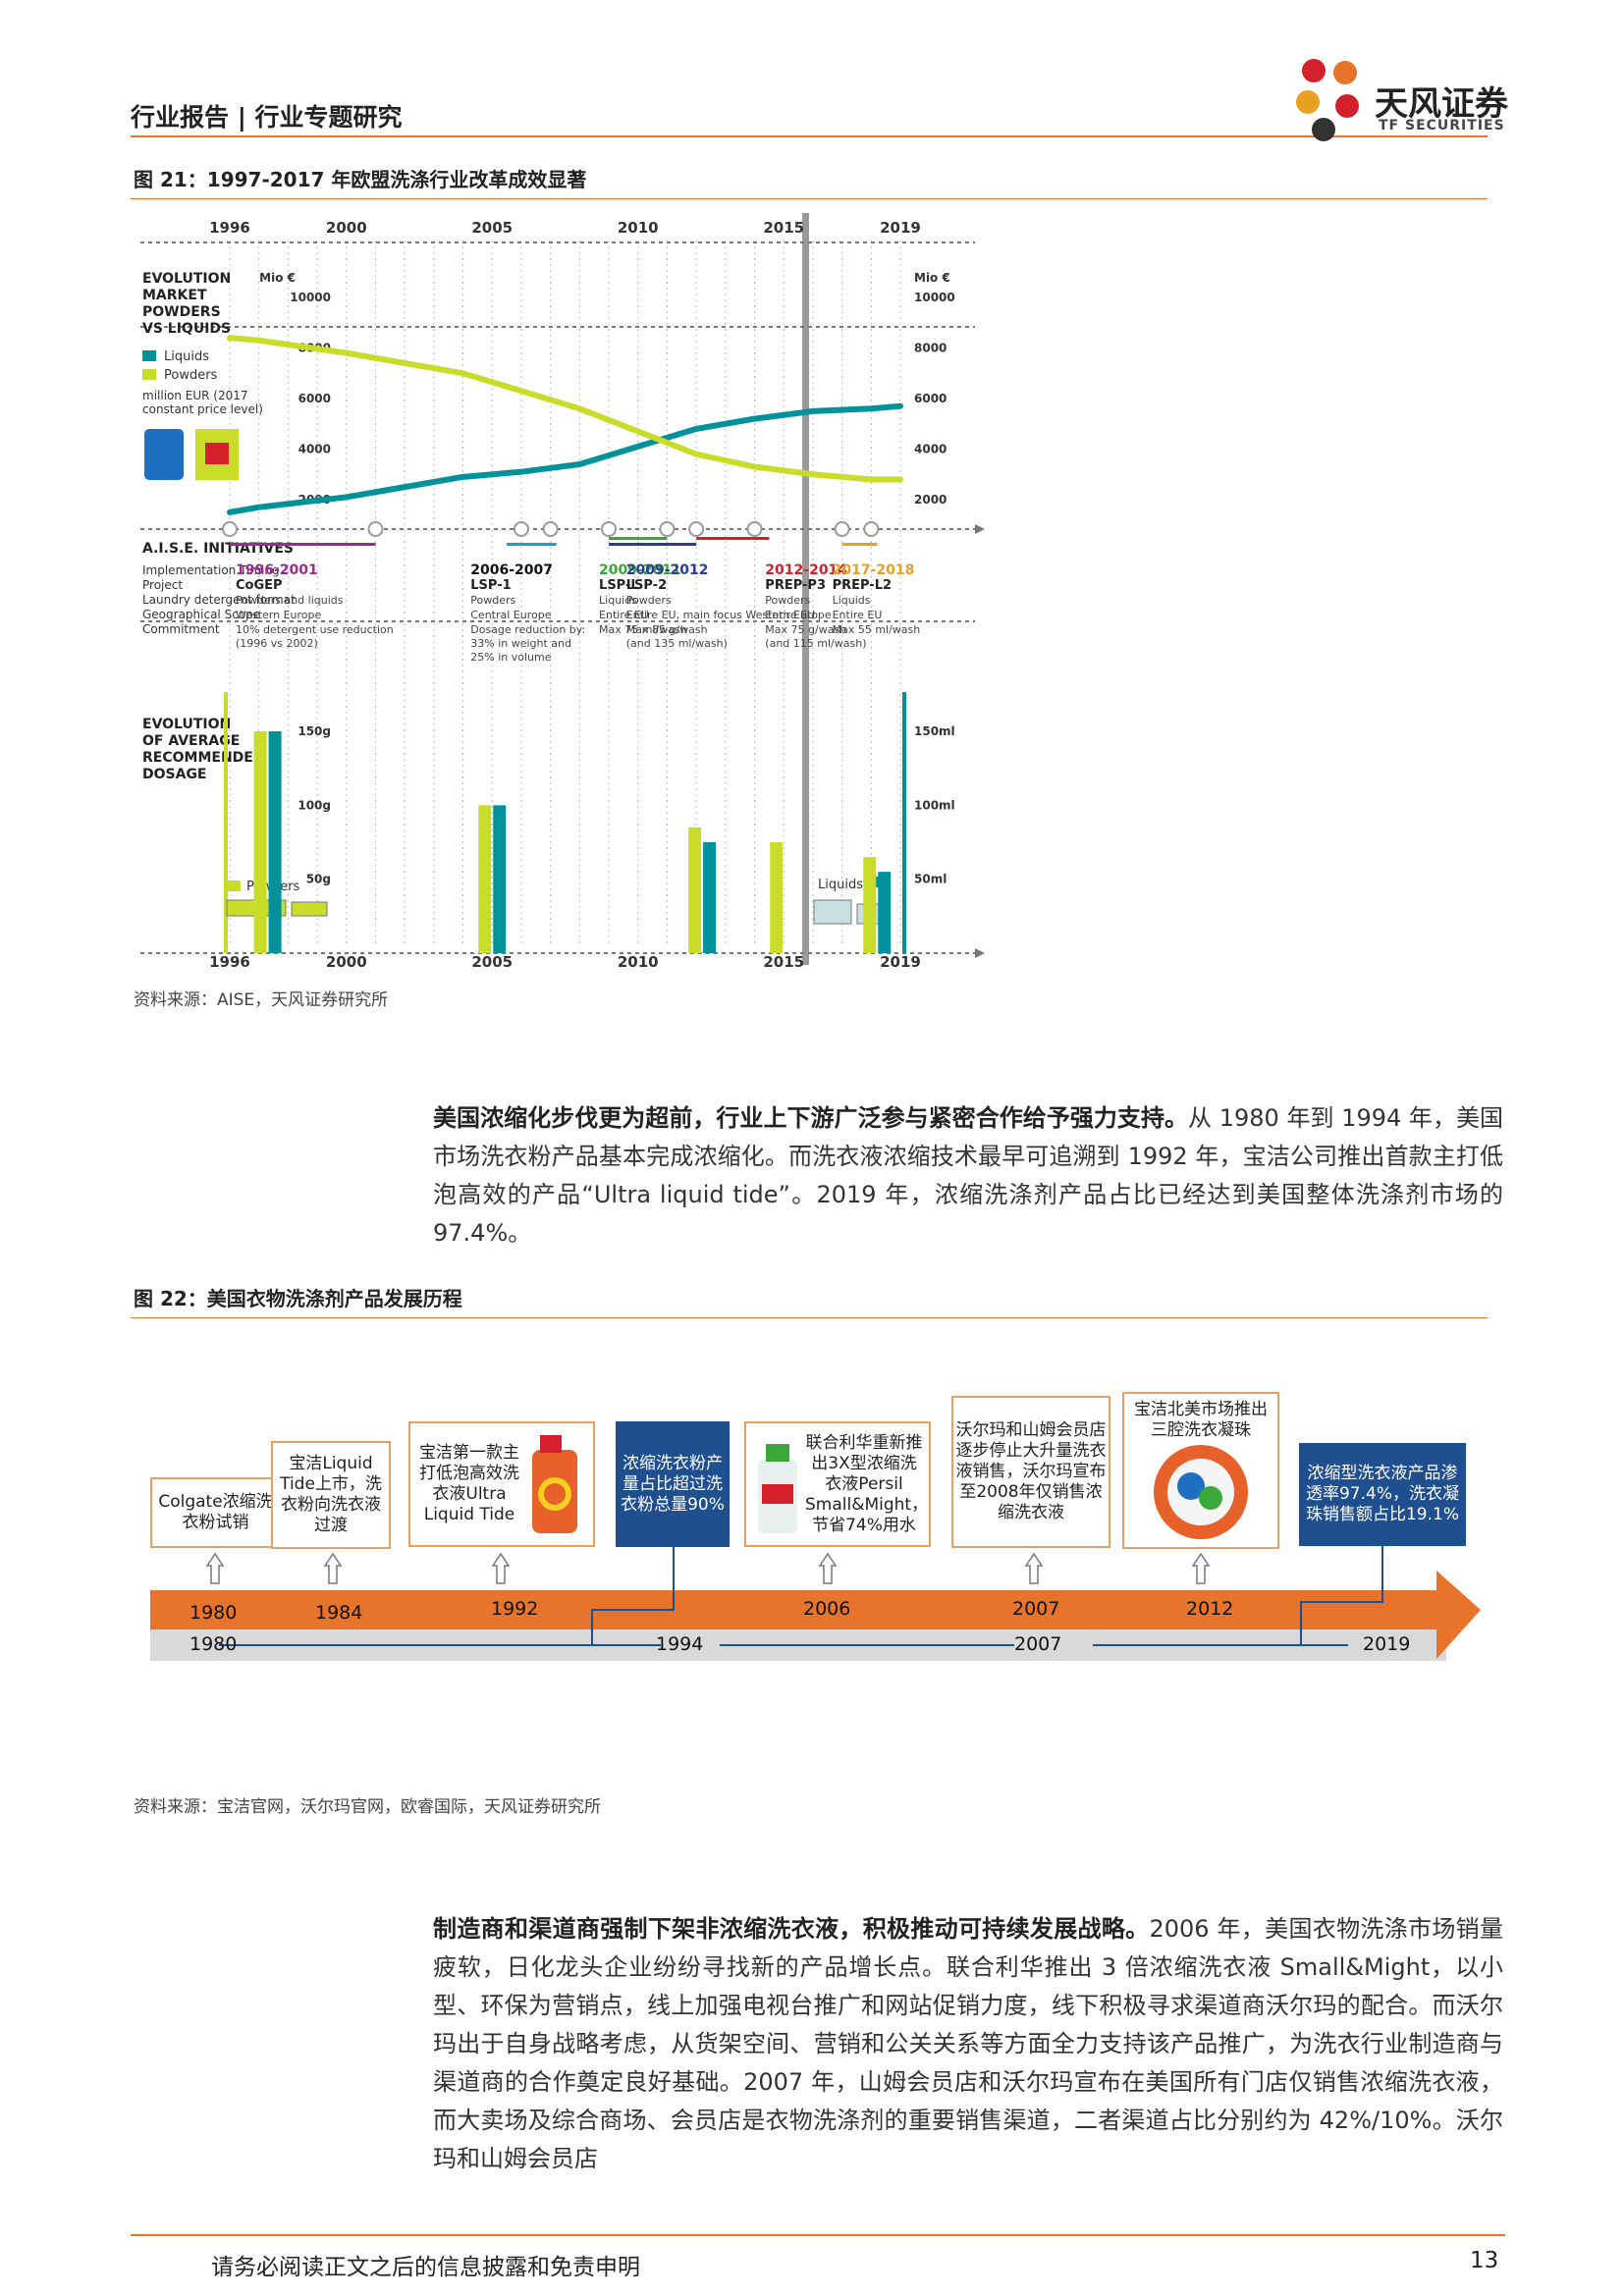  Describe the element at coordinates (314, 731) in the screenshot. I see `dosage-tick-left: 150g` at that location.